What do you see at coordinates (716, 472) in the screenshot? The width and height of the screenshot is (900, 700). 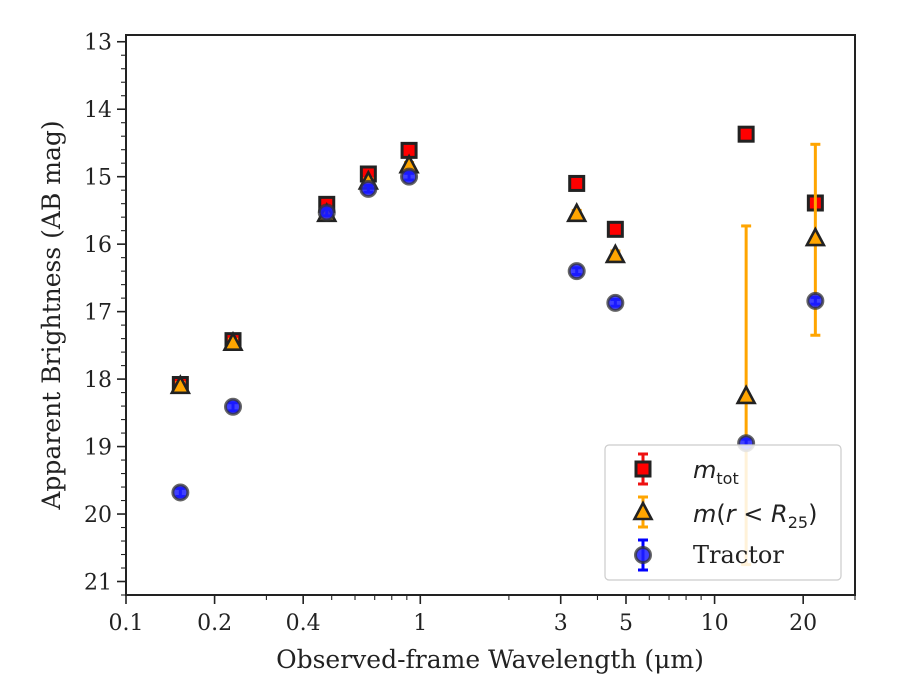 I see `legend-entry-m-tot: mtot` at bounding box center [716, 472].